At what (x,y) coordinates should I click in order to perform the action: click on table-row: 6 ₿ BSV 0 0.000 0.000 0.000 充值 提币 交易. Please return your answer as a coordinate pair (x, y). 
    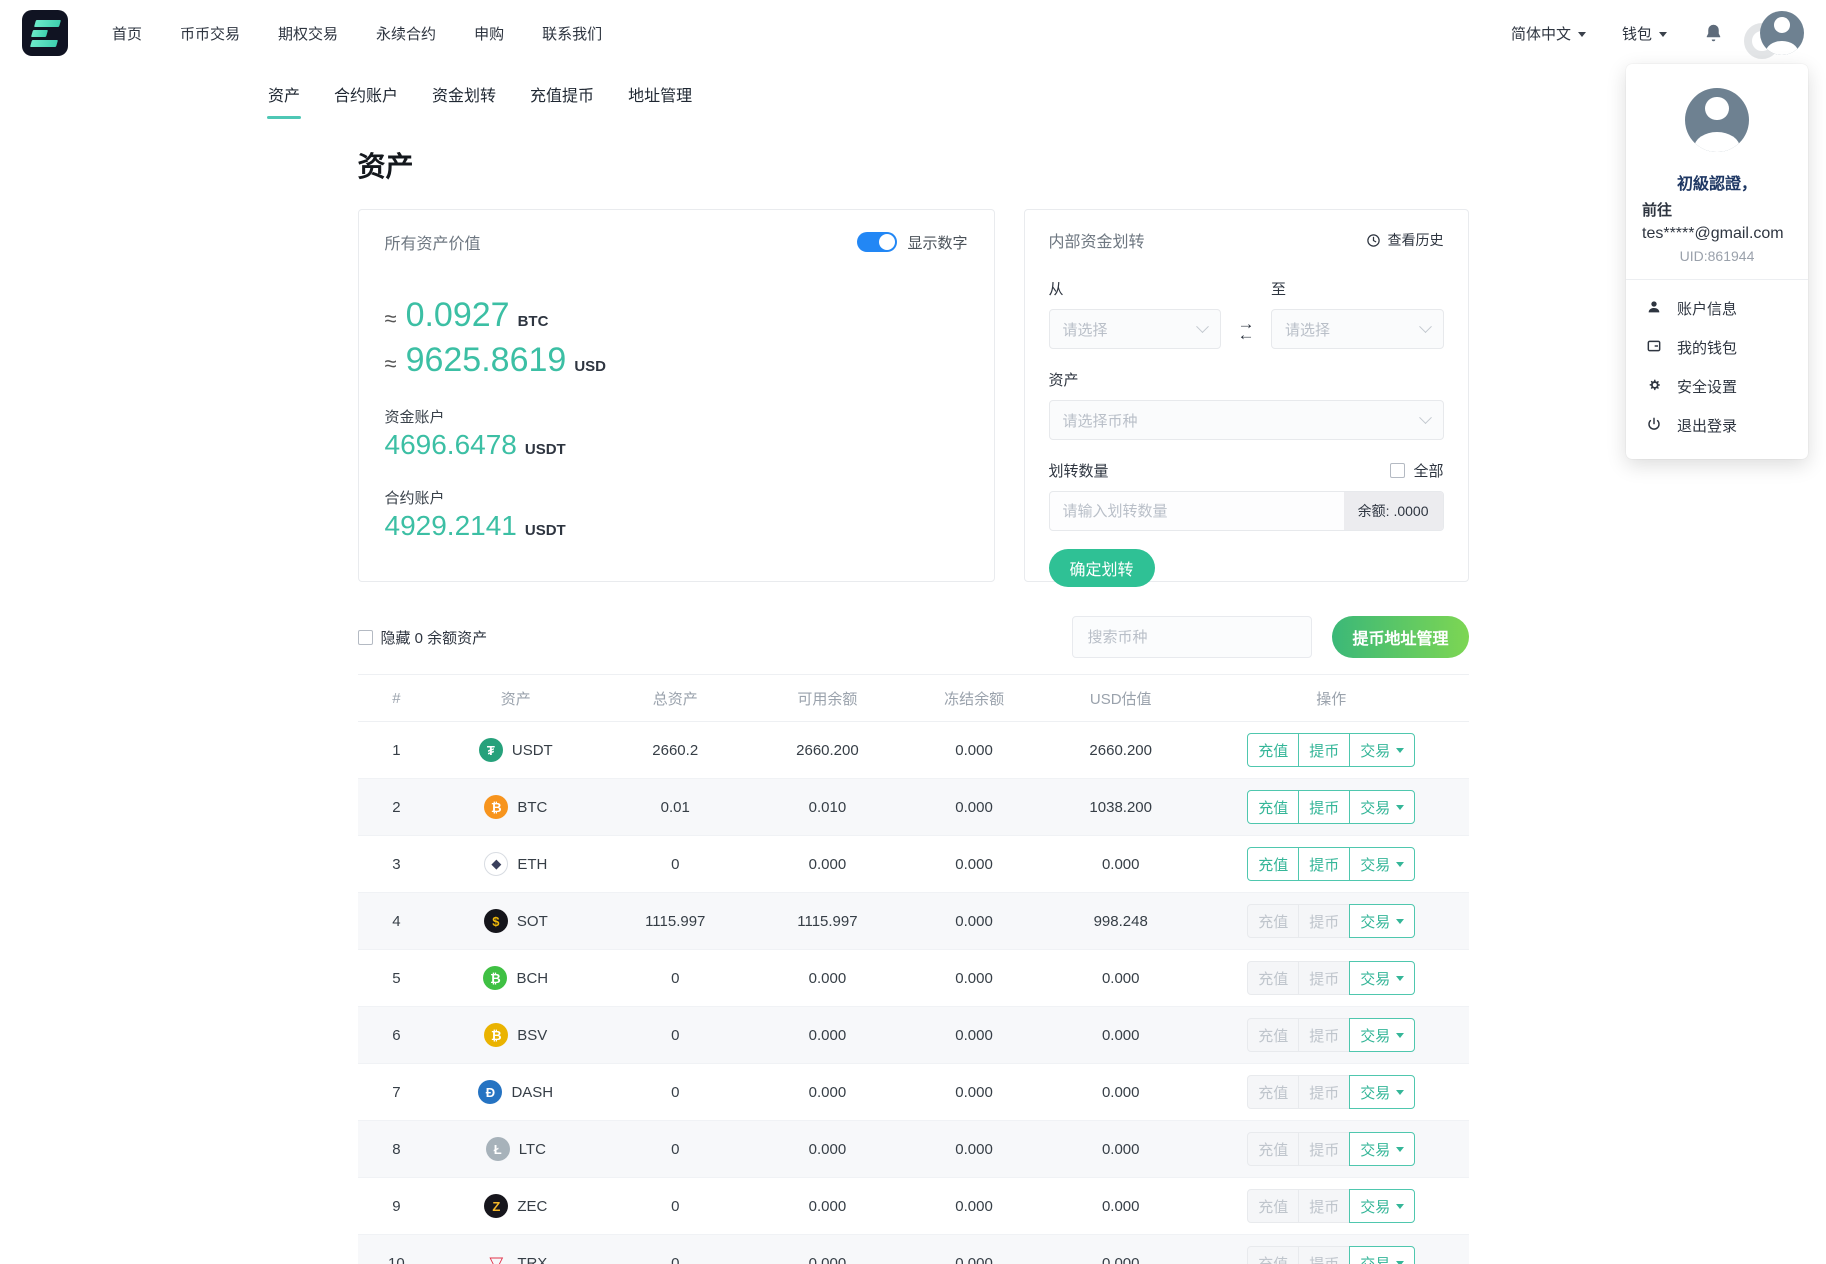
    Looking at the image, I should click on (913, 1035).